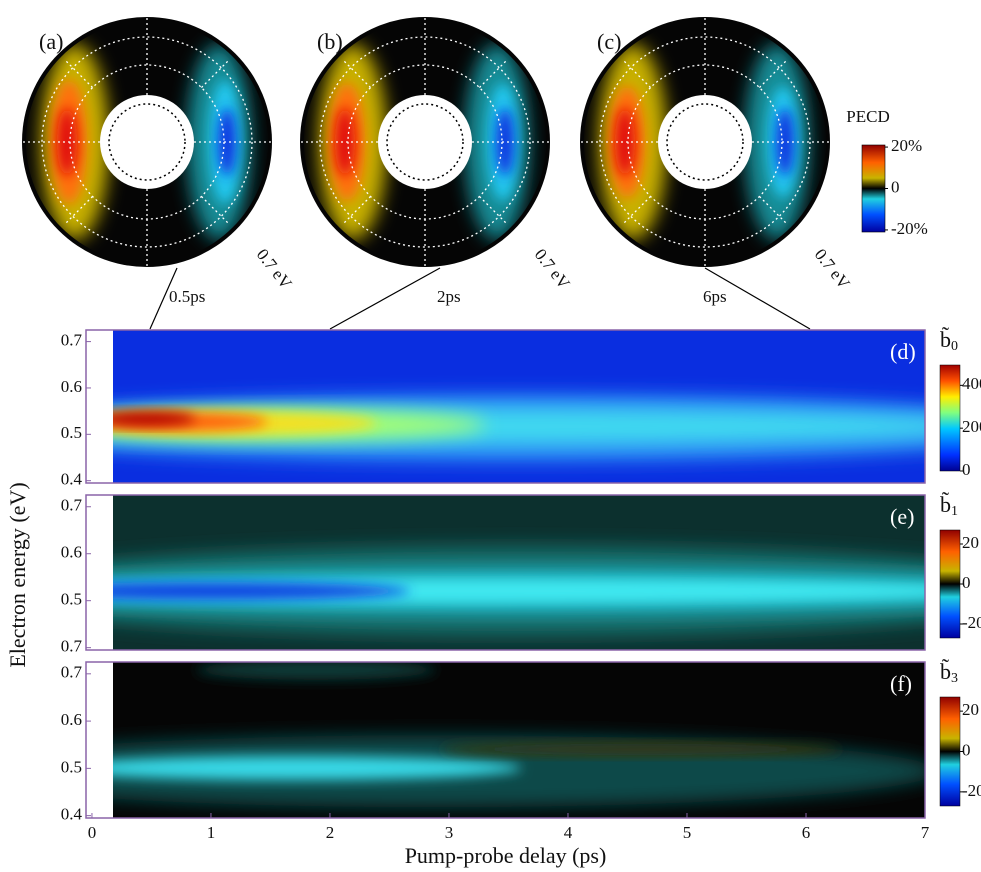 Image resolution: width=981 pixels, height=872 pixels. Describe the element at coordinates (902, 516) in the screenshot. I see `panel-label: (e)` at that location.